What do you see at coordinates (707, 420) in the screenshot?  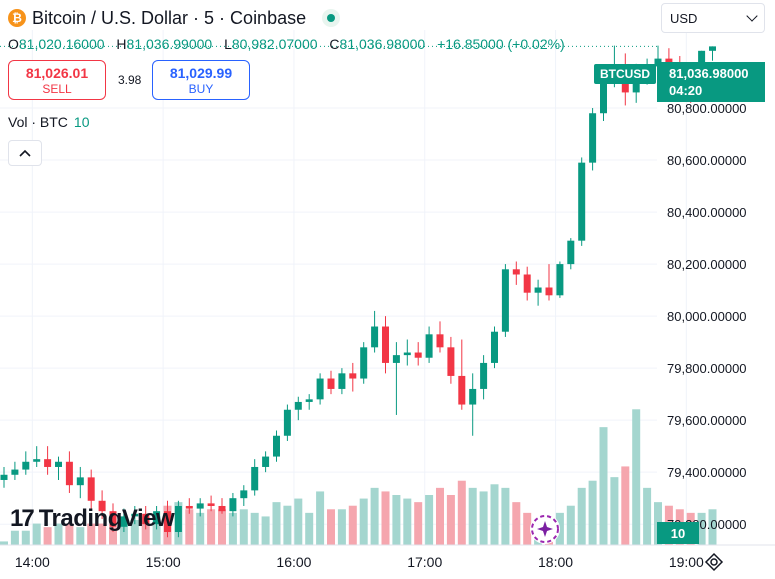 I see `price-tick-label: 79,600.00000` at bounding box center [707, 420].